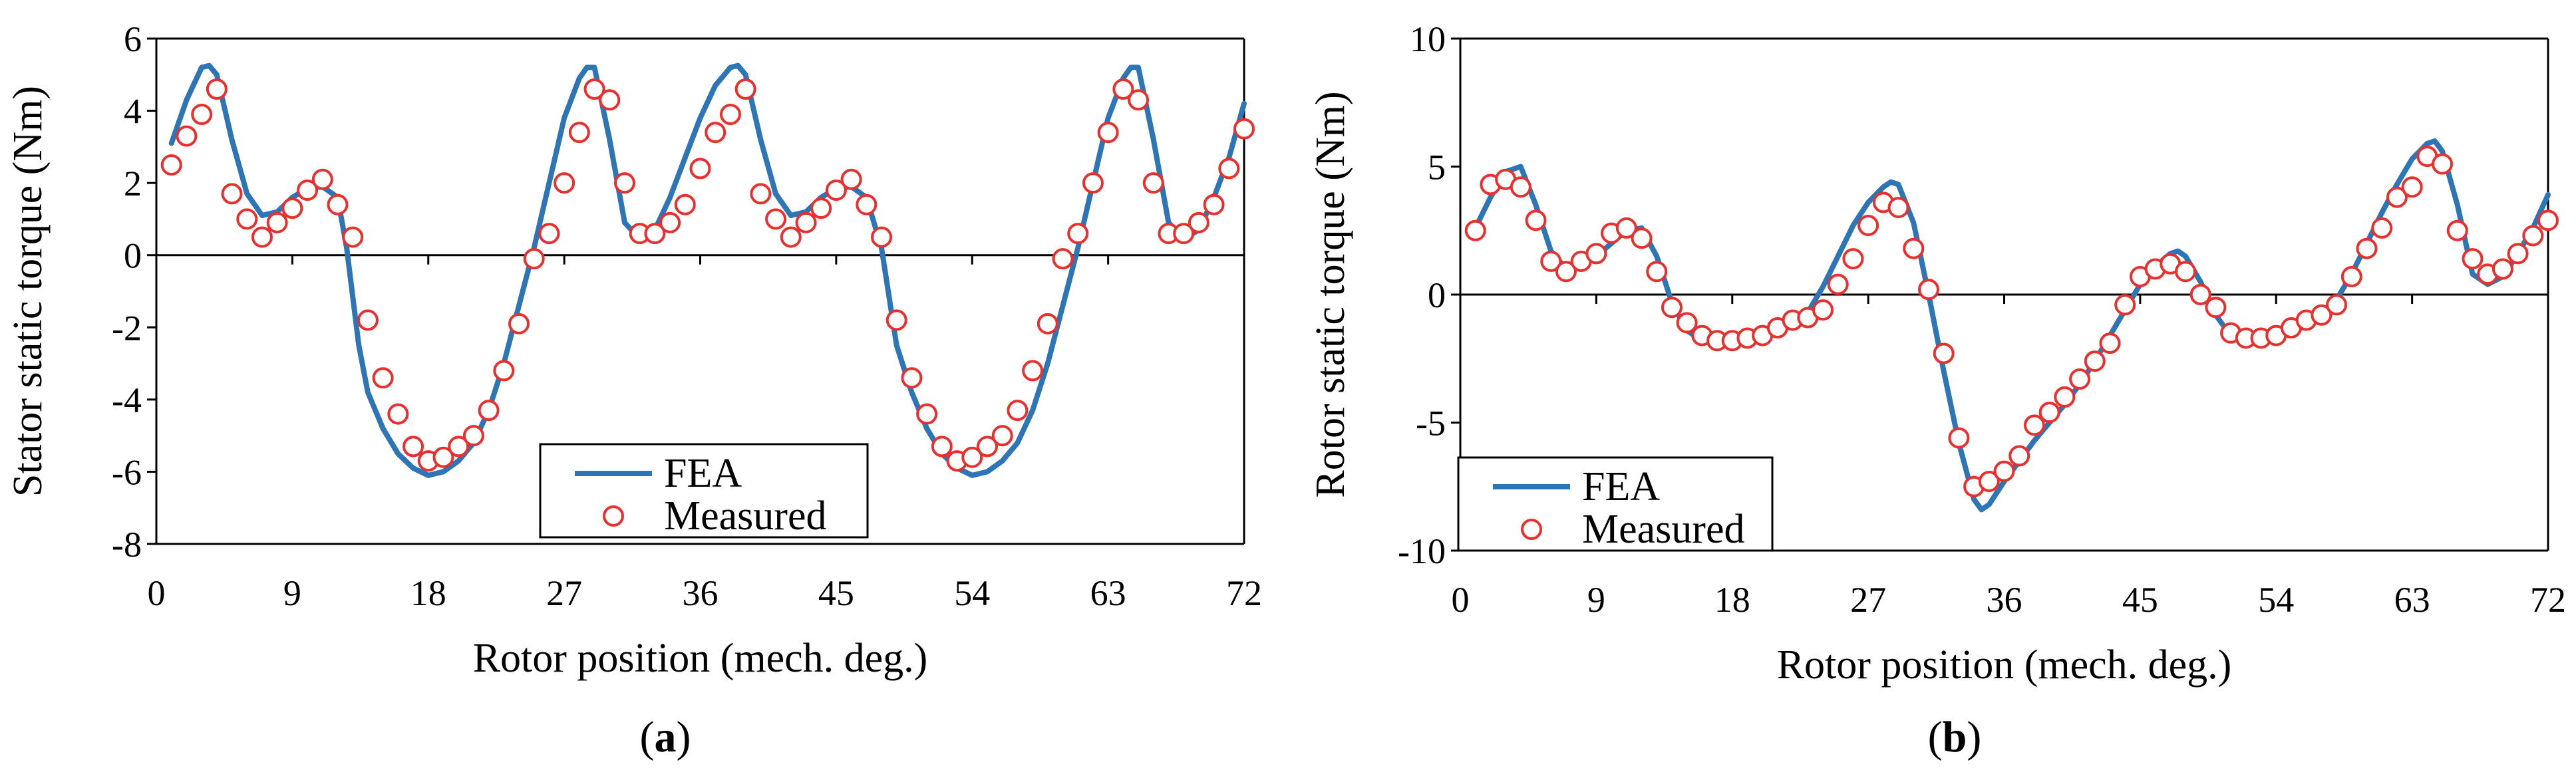  Describe the element at coordinates (2276, 600) in the screenshot. I see `x-tick-label: 54` at that location.